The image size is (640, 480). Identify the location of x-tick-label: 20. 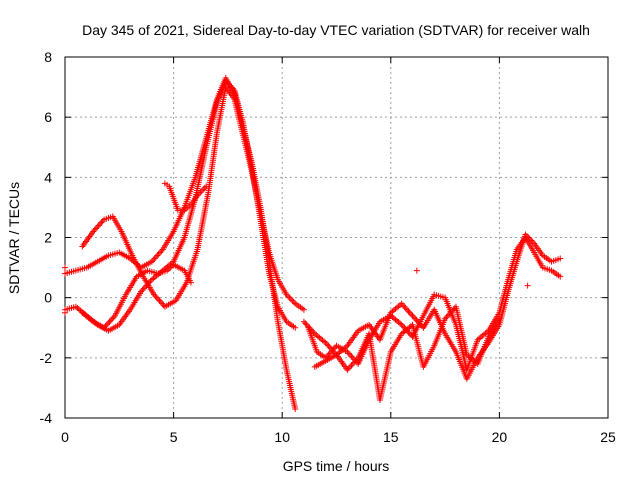
(500, 437).